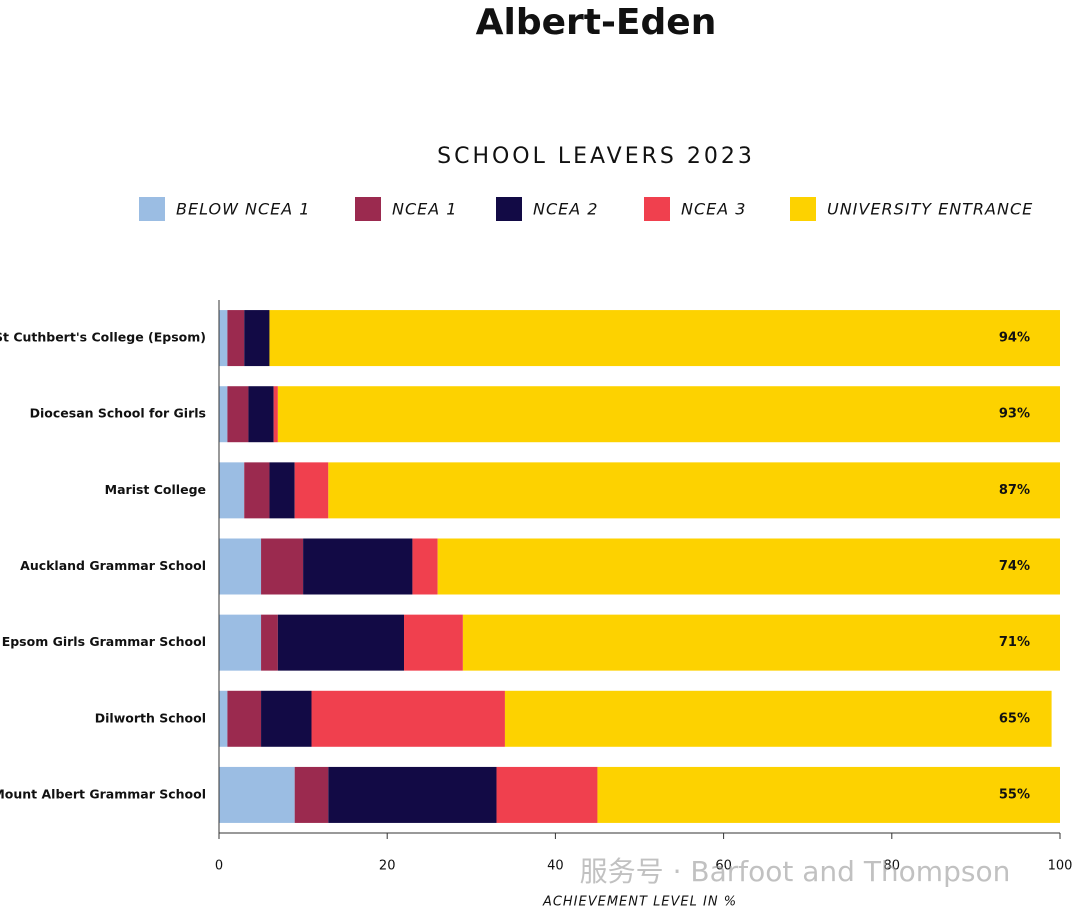 The image size is (1080, 916). I want to click on y-tick-label: Mount Albert Grammar School, so click(103, 793).